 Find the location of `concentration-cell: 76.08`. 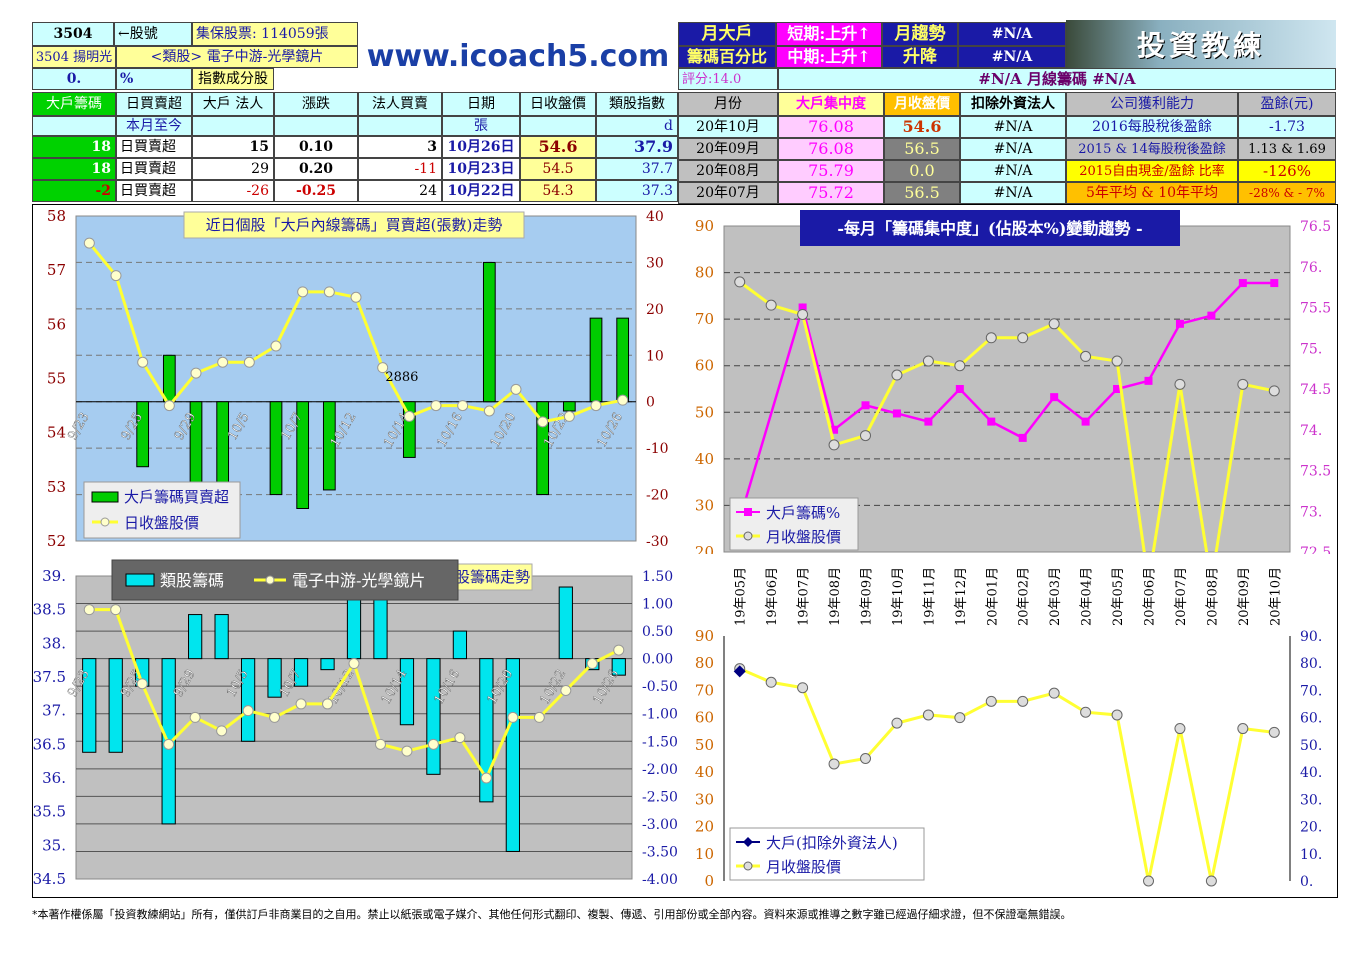

concentration-cell: 76.08 is located at coordinates (831, 149).